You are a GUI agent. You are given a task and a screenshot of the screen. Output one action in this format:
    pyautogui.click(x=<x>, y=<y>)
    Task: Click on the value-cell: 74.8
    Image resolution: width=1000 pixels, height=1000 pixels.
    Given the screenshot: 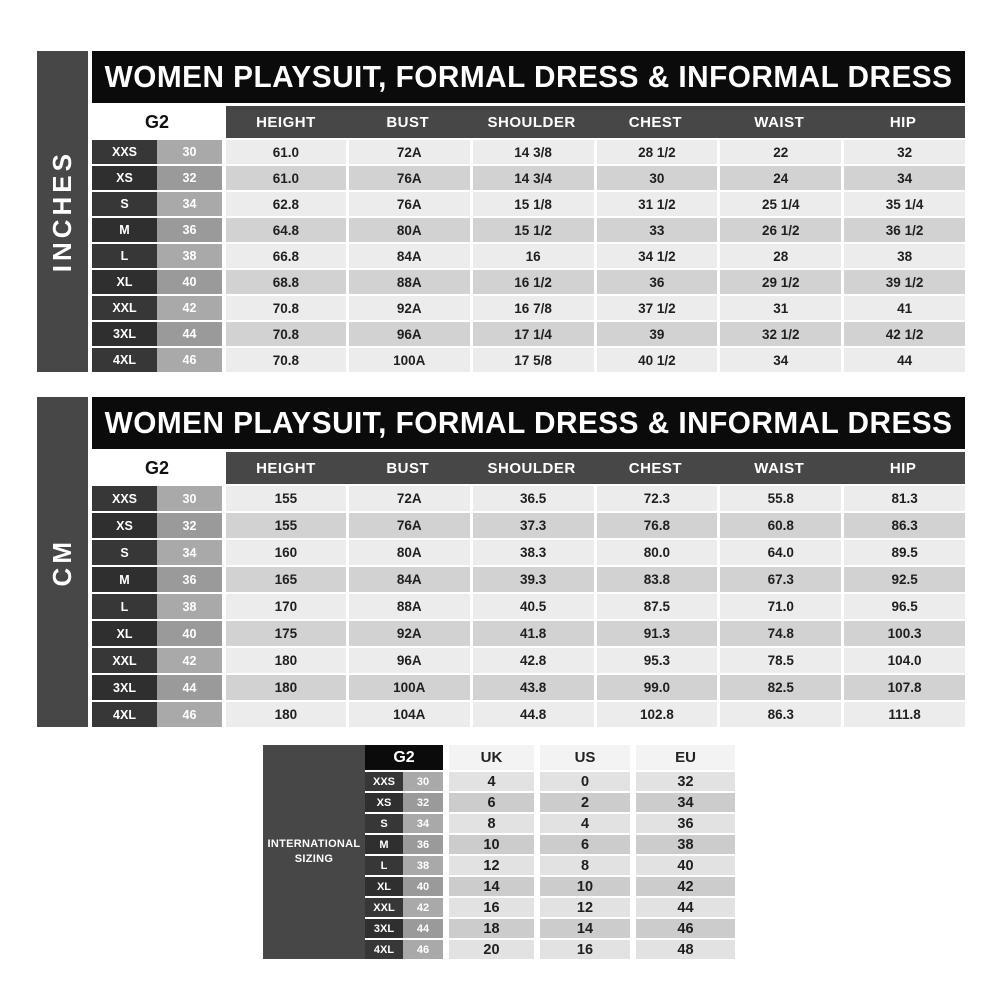 What is the action you would take?
    pyautogui.click(x=779, y=633)
    